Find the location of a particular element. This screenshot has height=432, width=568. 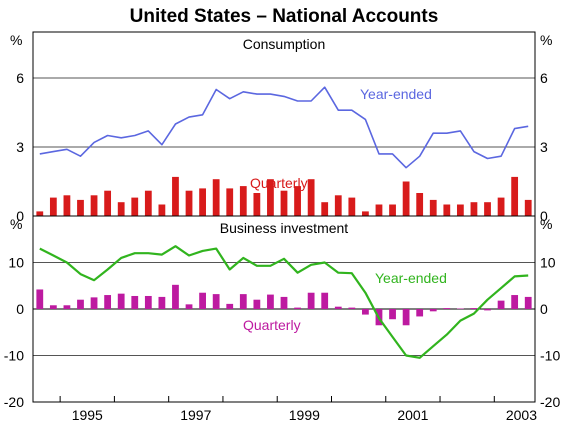

bar-1996Q2 is located at coordinates (135, 206).